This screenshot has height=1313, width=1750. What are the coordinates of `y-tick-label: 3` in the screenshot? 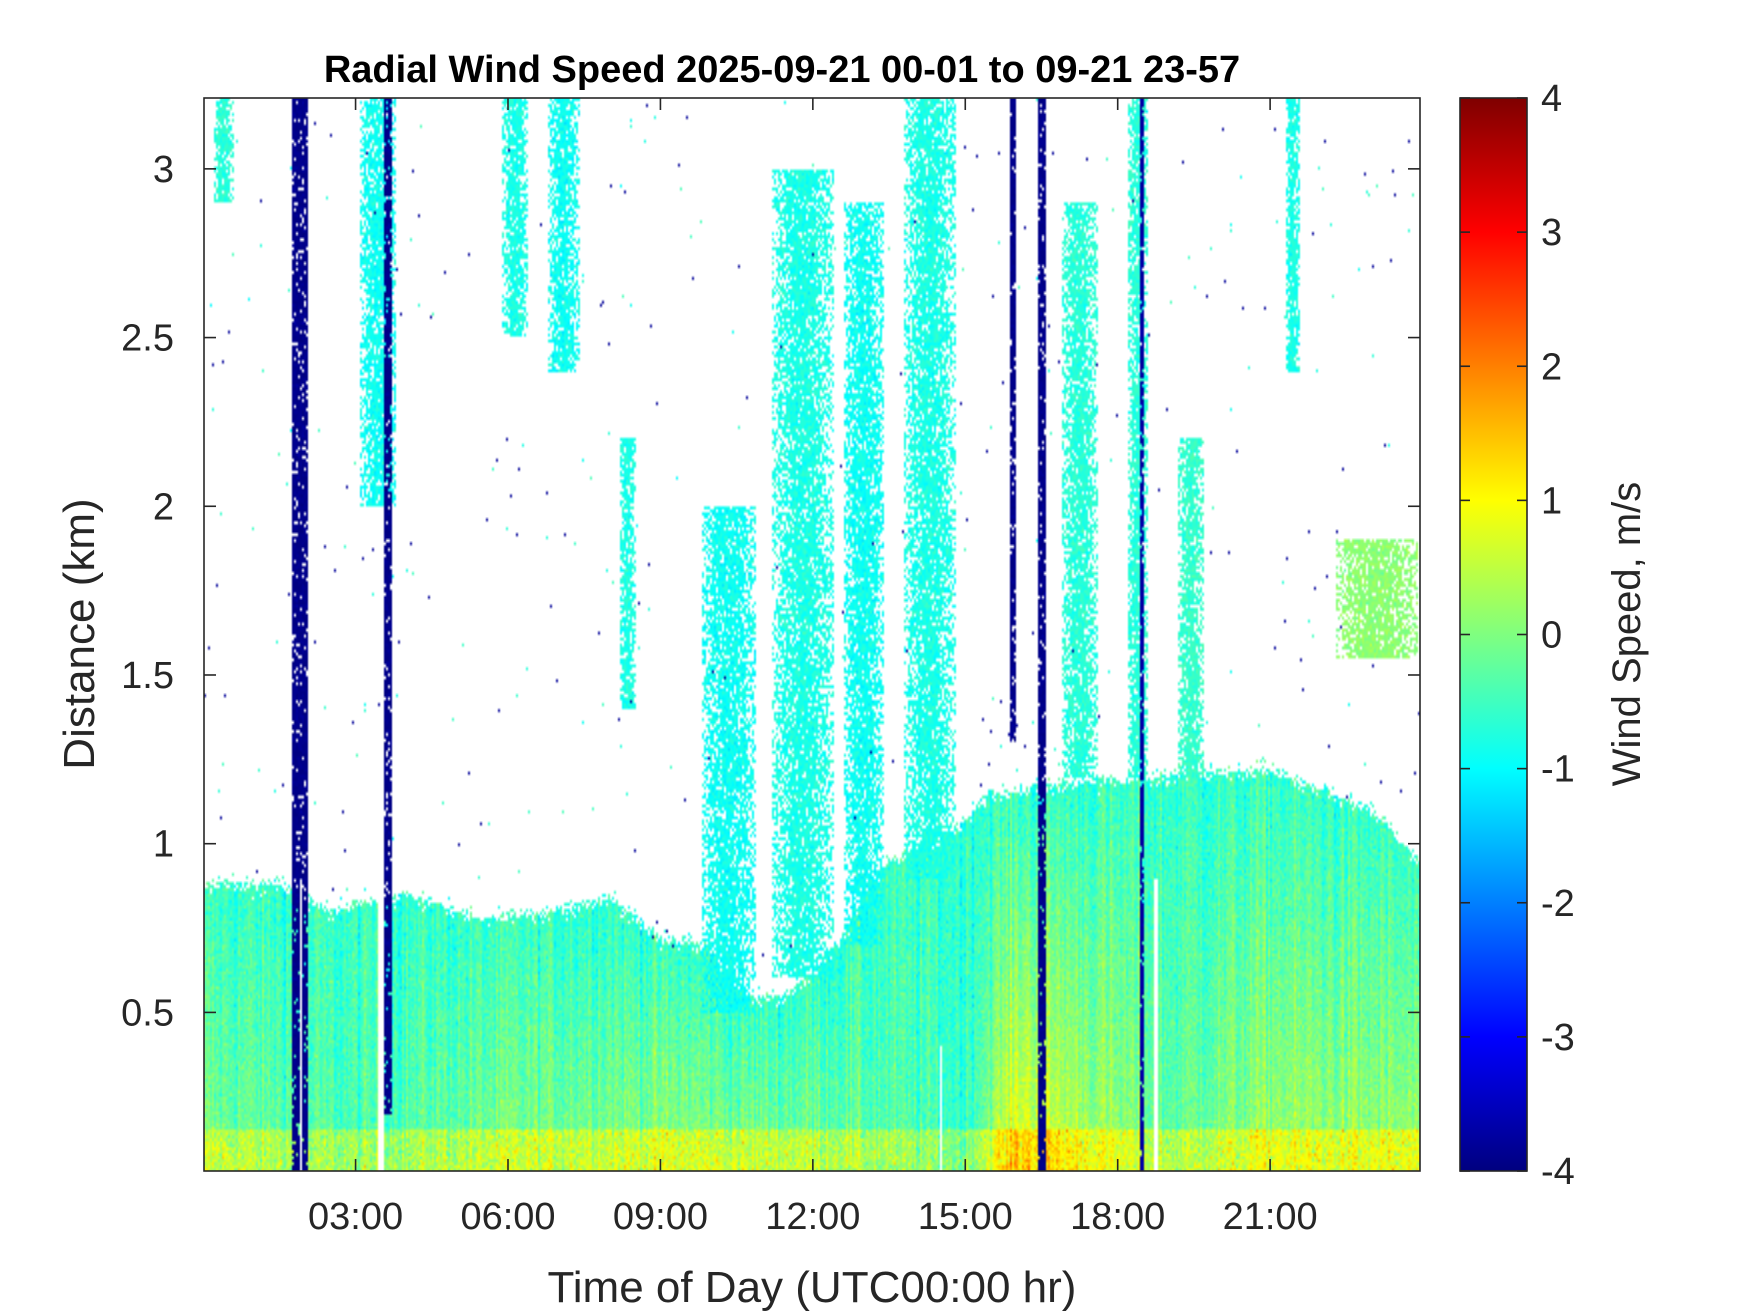 It's located at (163, 170).